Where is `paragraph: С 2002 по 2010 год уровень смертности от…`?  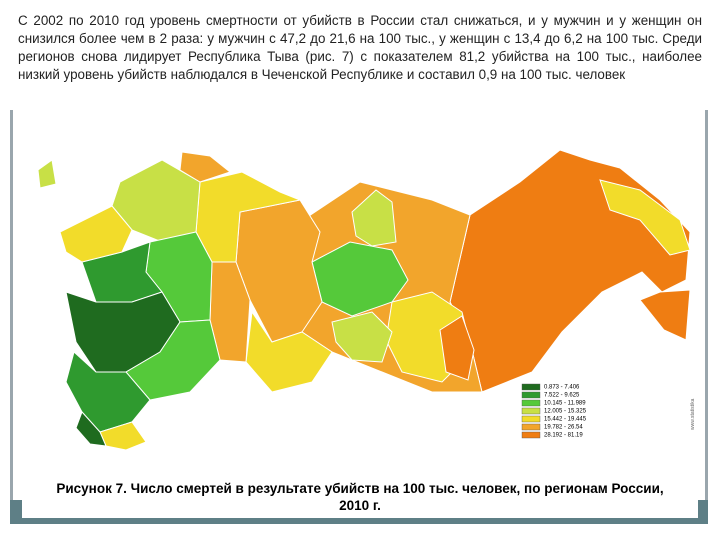 paragraph: С 2002 по 2010 год уровень смертности от… is located at coordinates (360, 47).